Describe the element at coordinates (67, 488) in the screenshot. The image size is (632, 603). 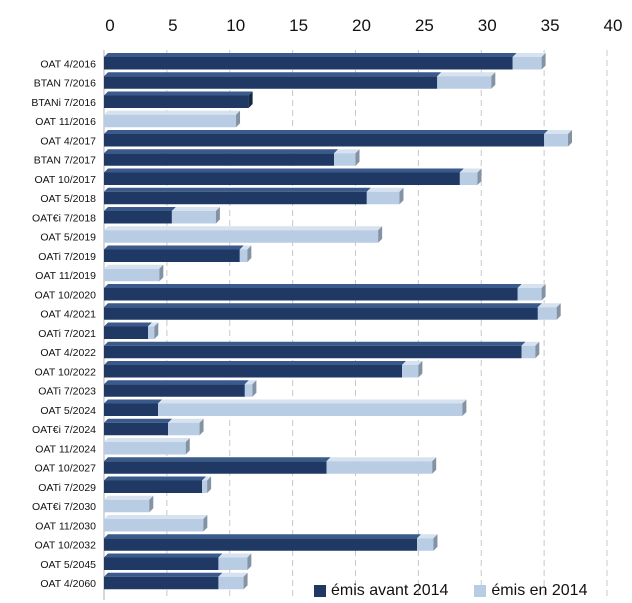
I see `category-label: OATi 7/2029` at that location.